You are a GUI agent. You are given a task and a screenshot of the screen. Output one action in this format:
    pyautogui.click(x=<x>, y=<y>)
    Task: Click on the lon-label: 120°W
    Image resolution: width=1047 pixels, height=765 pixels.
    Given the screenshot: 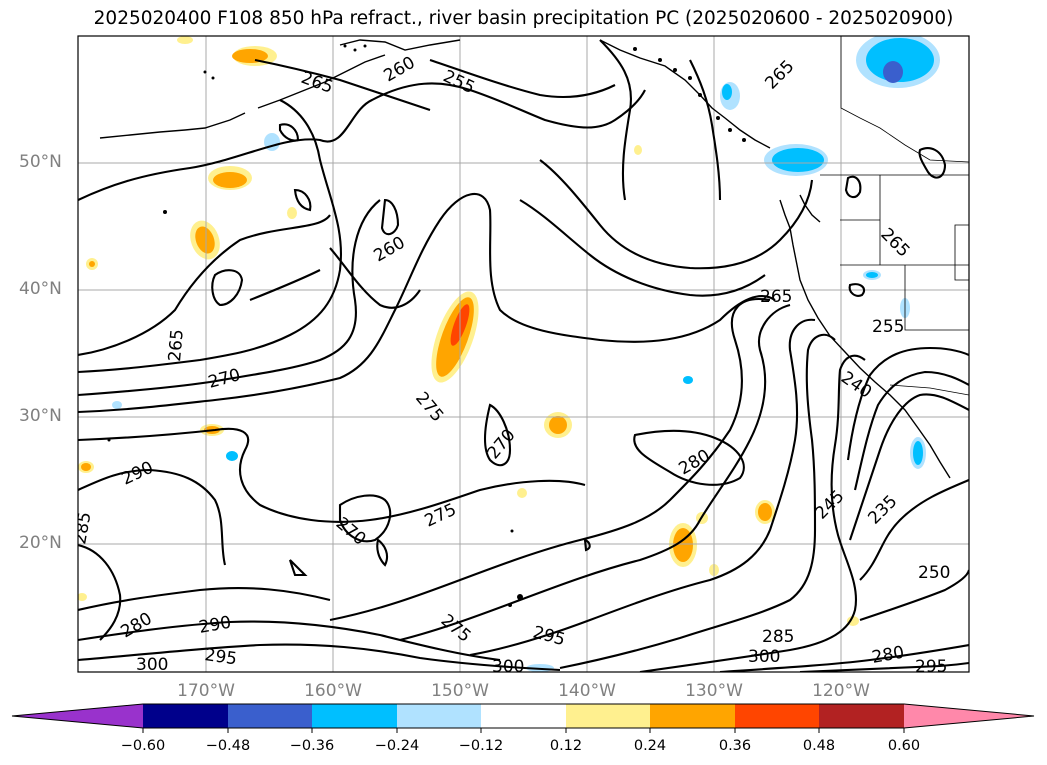 What is the action you would take?
    pyautogui.click(x=841, y=691)
    